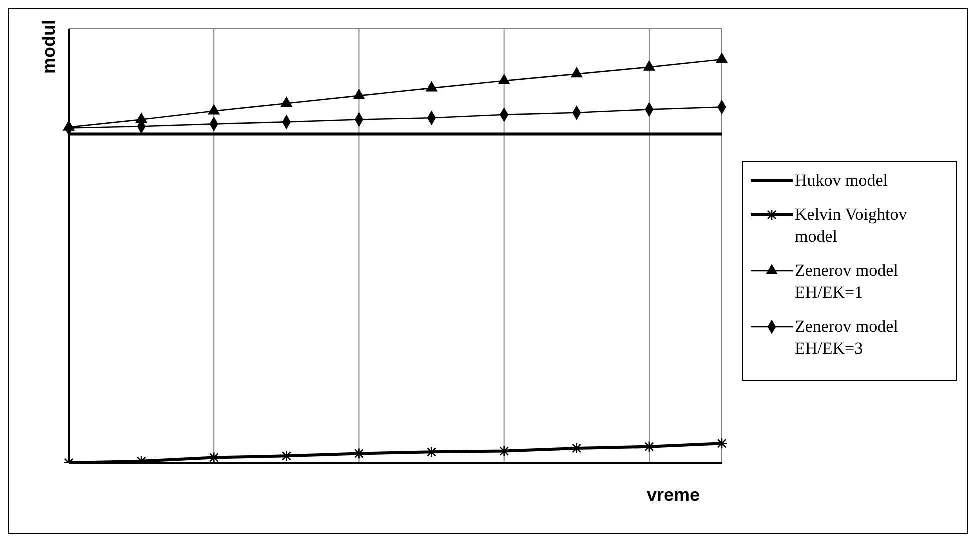 This screenshot has height=542, width=978. I want to click on legend-label: Zenerov model EH/EK=3, so click(847, 338).